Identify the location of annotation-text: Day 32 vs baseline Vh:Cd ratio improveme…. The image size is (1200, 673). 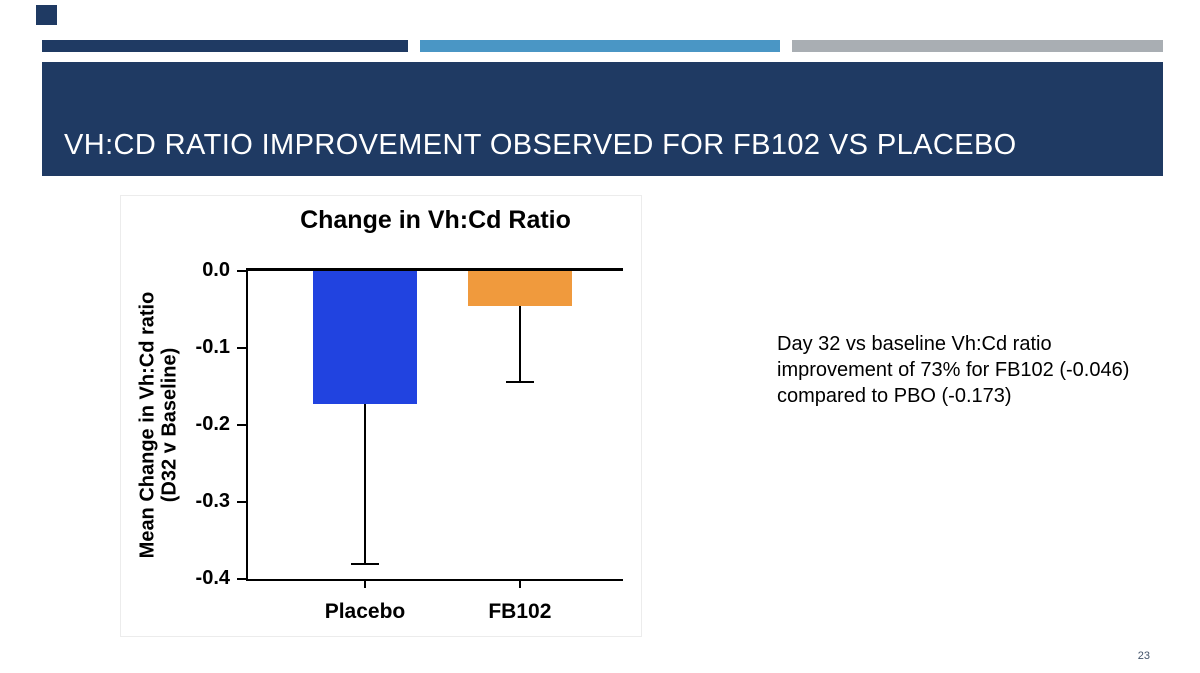
(982, 370).